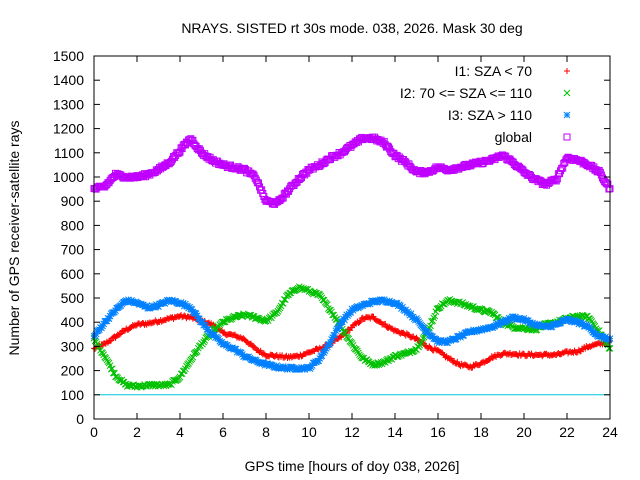 Image resolution: width=640 pixels, height=480 pixels. What do you see at coordinates (395, 432) in the screenshot?
I see `x-tick-label: 14` at bounding box center [395, 432].